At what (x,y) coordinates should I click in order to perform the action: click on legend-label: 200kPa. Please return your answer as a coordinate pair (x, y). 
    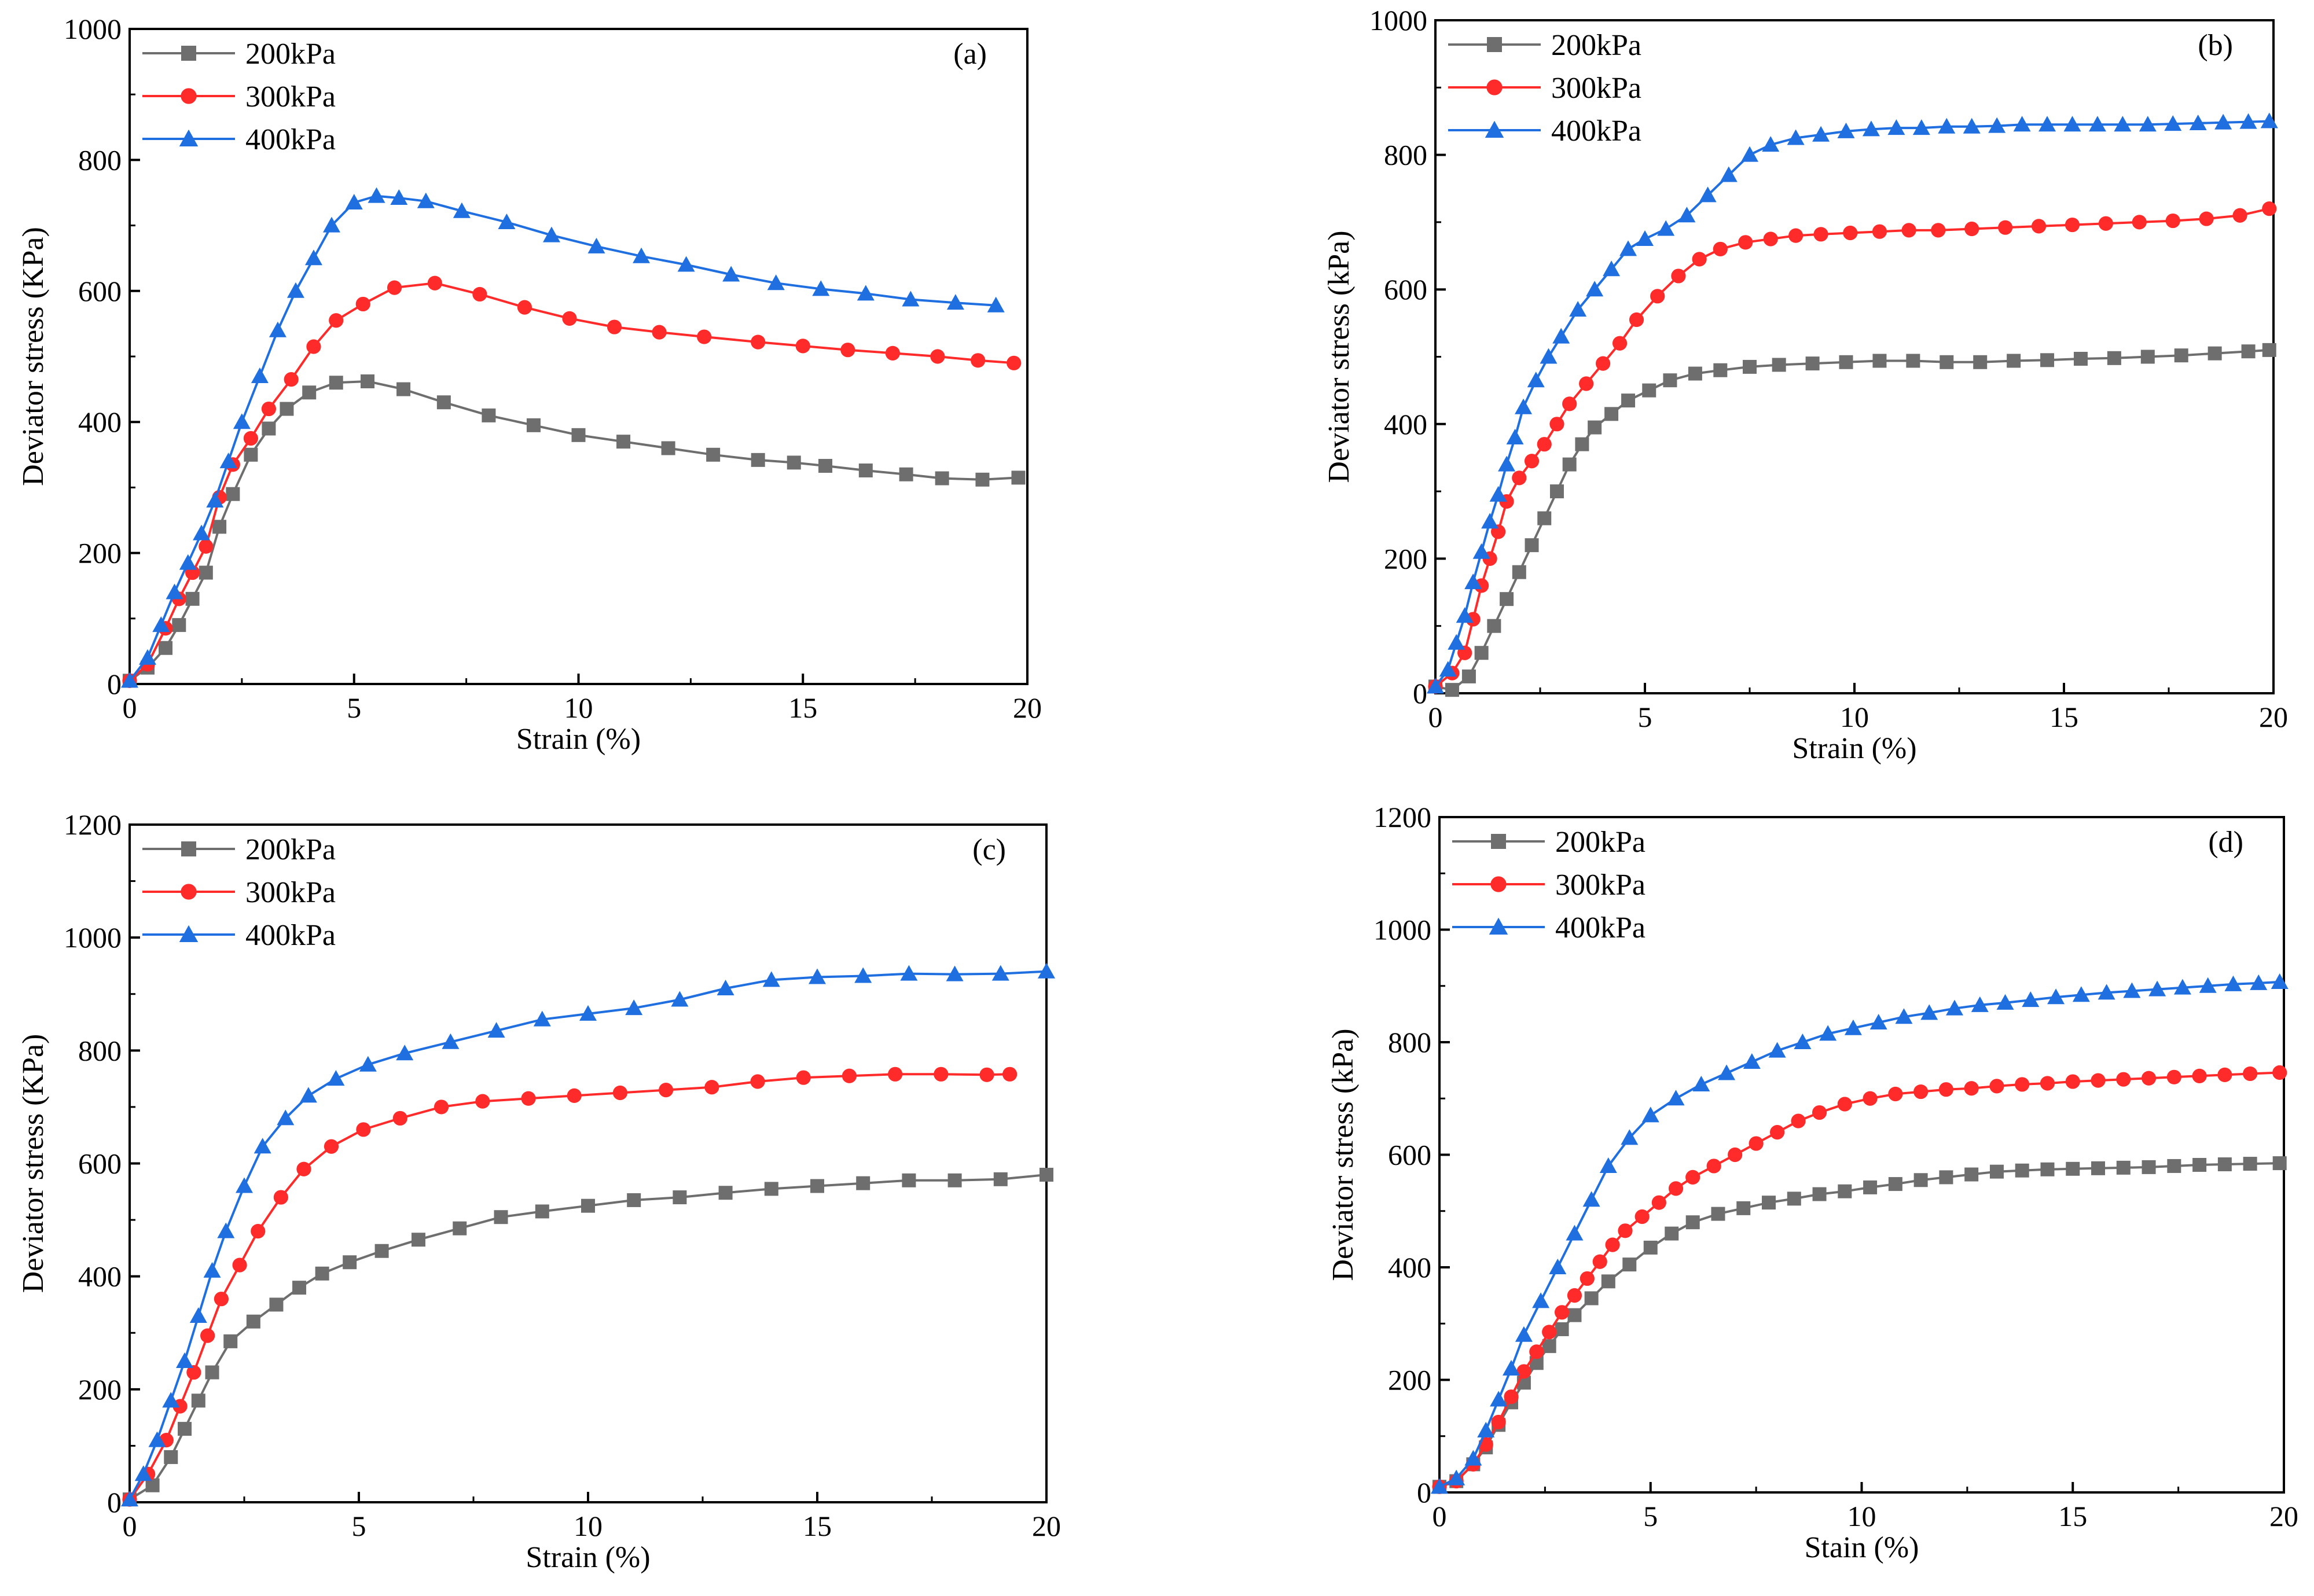
    Looking at the image, I should click on (1596, 45).